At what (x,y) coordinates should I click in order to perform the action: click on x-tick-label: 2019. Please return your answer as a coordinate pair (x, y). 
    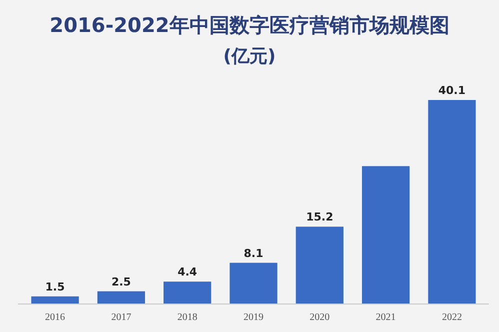
    Looking at the image, I should click on (254, 317).